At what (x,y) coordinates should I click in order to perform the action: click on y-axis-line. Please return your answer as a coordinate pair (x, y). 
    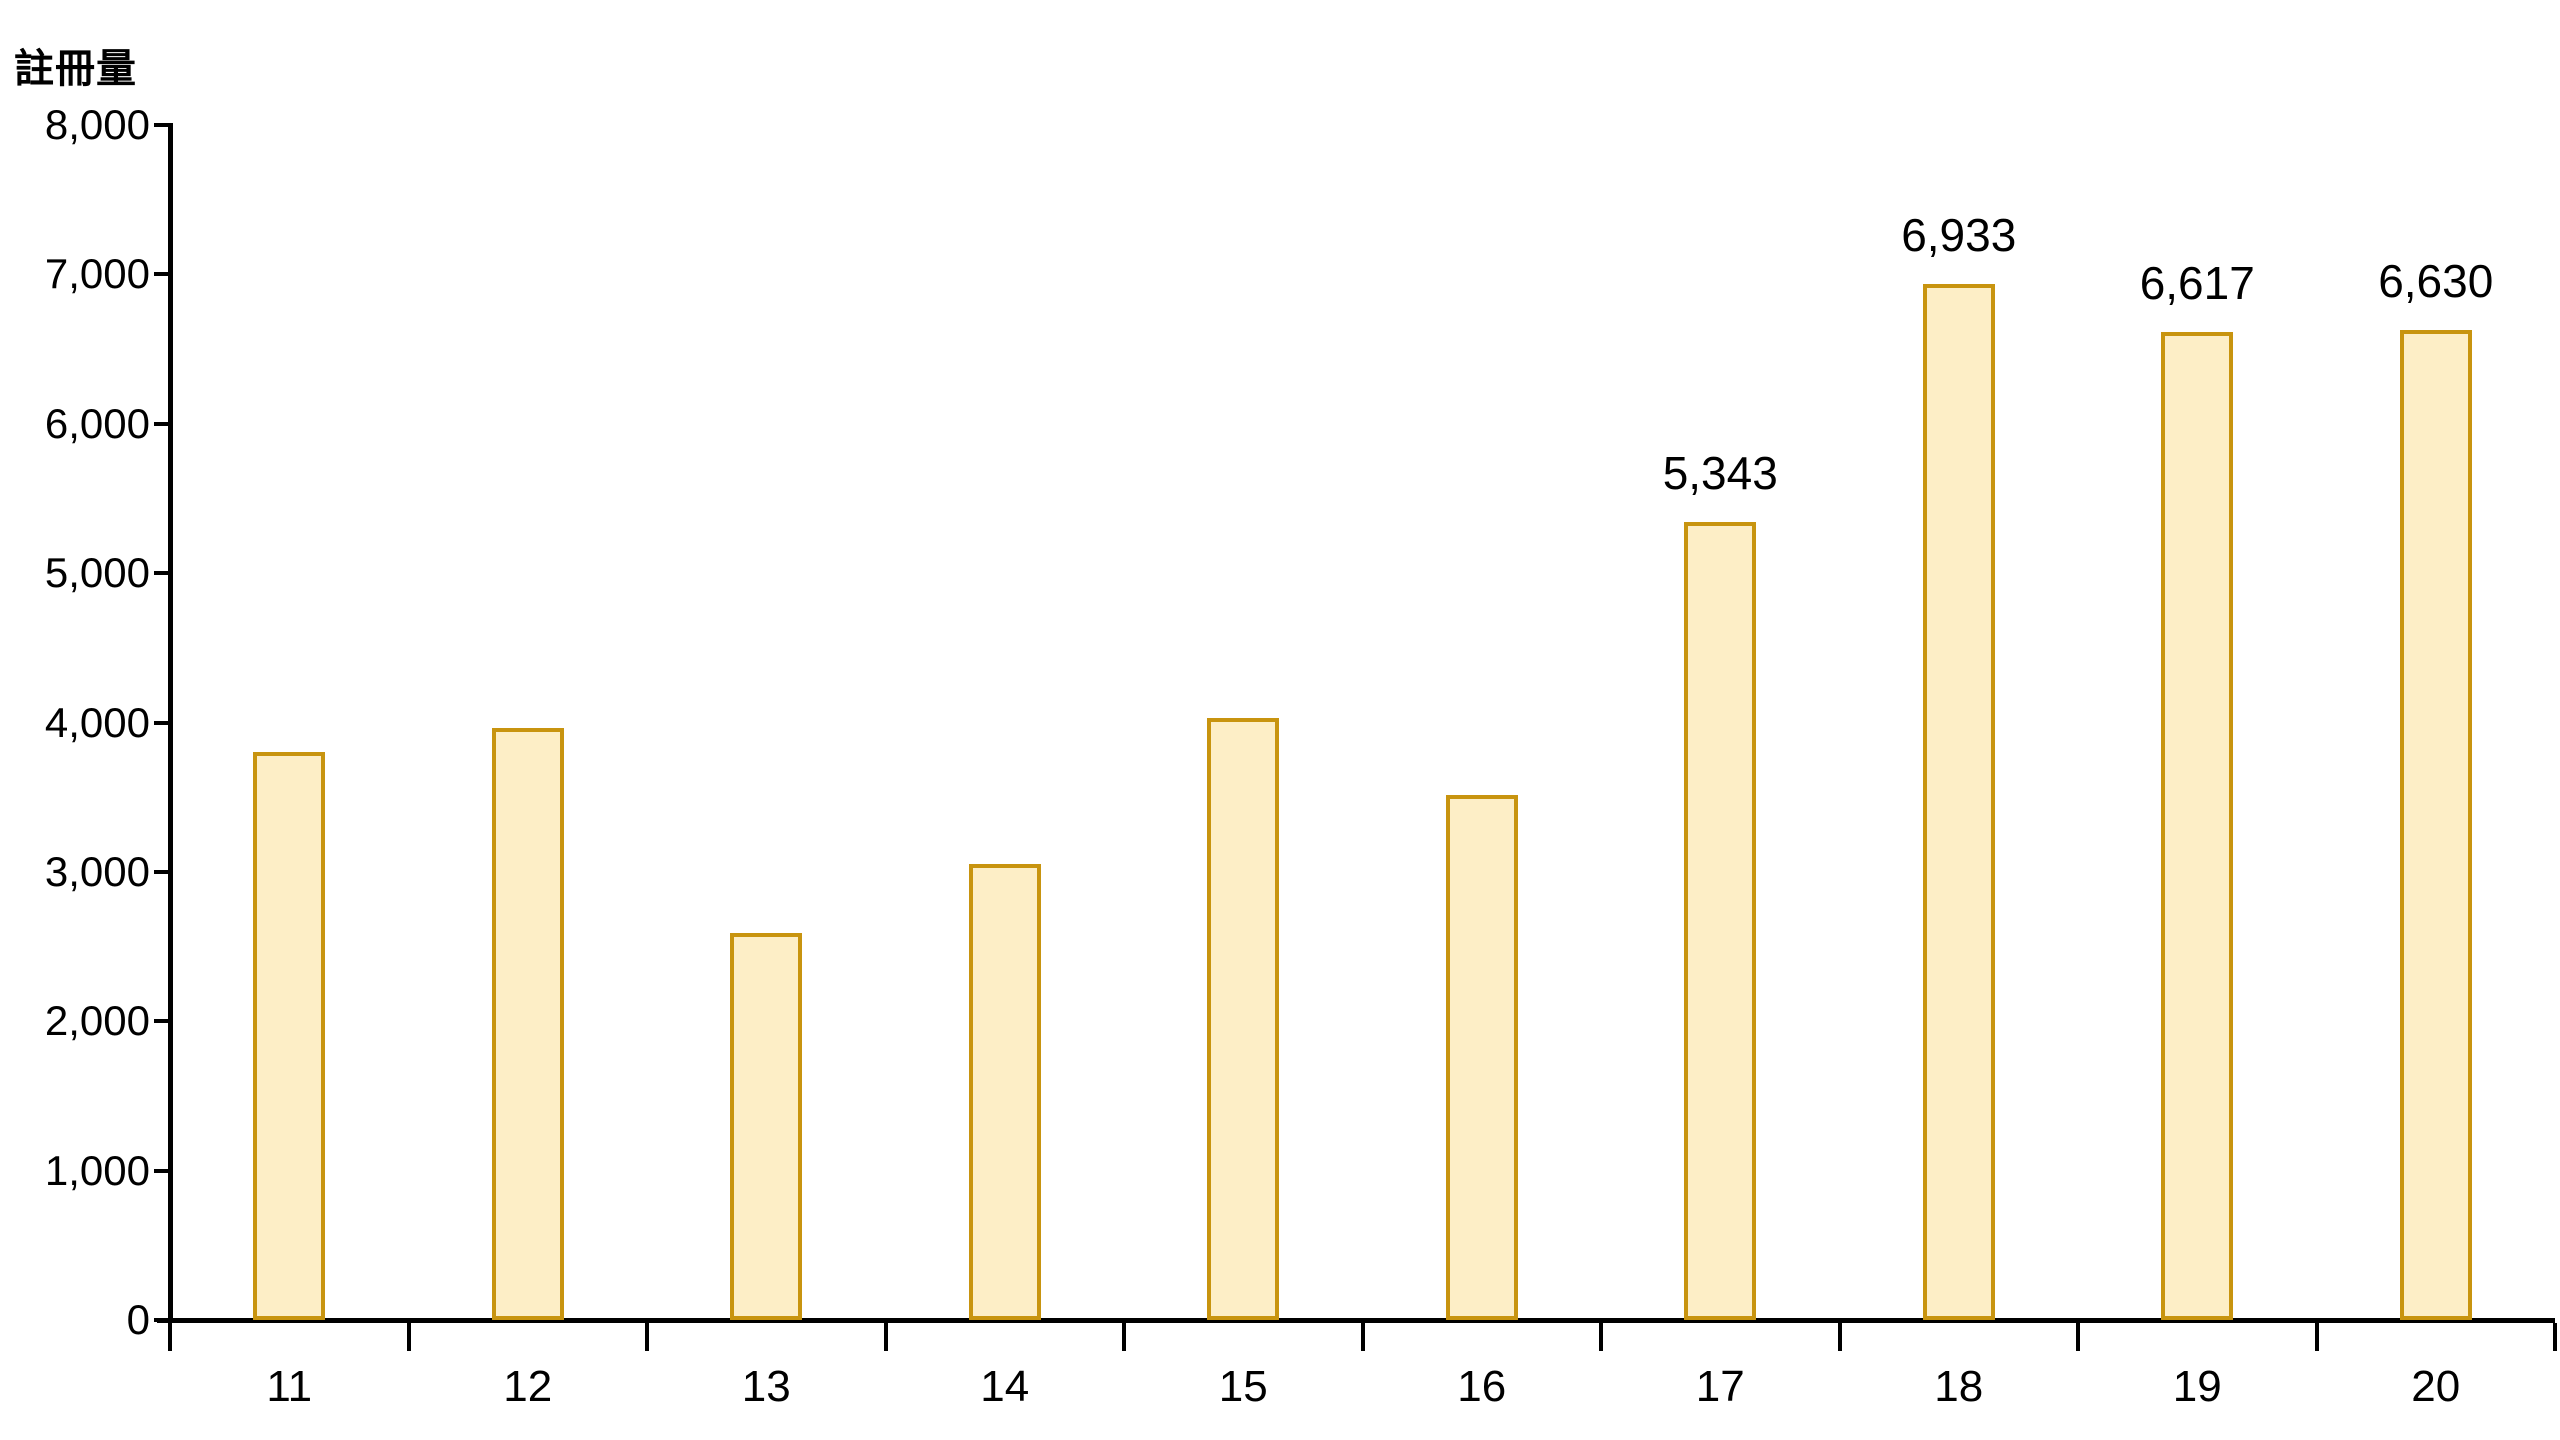
    Looking at the image, I should click on (170, 723).